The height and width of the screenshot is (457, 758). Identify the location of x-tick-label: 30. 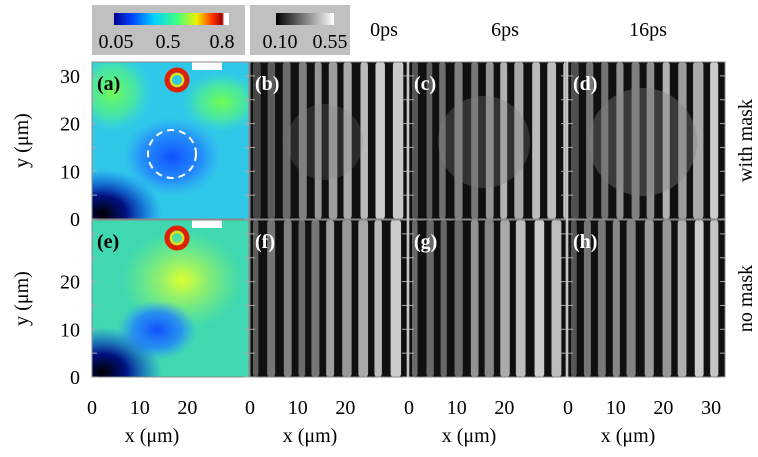
(711, 408).